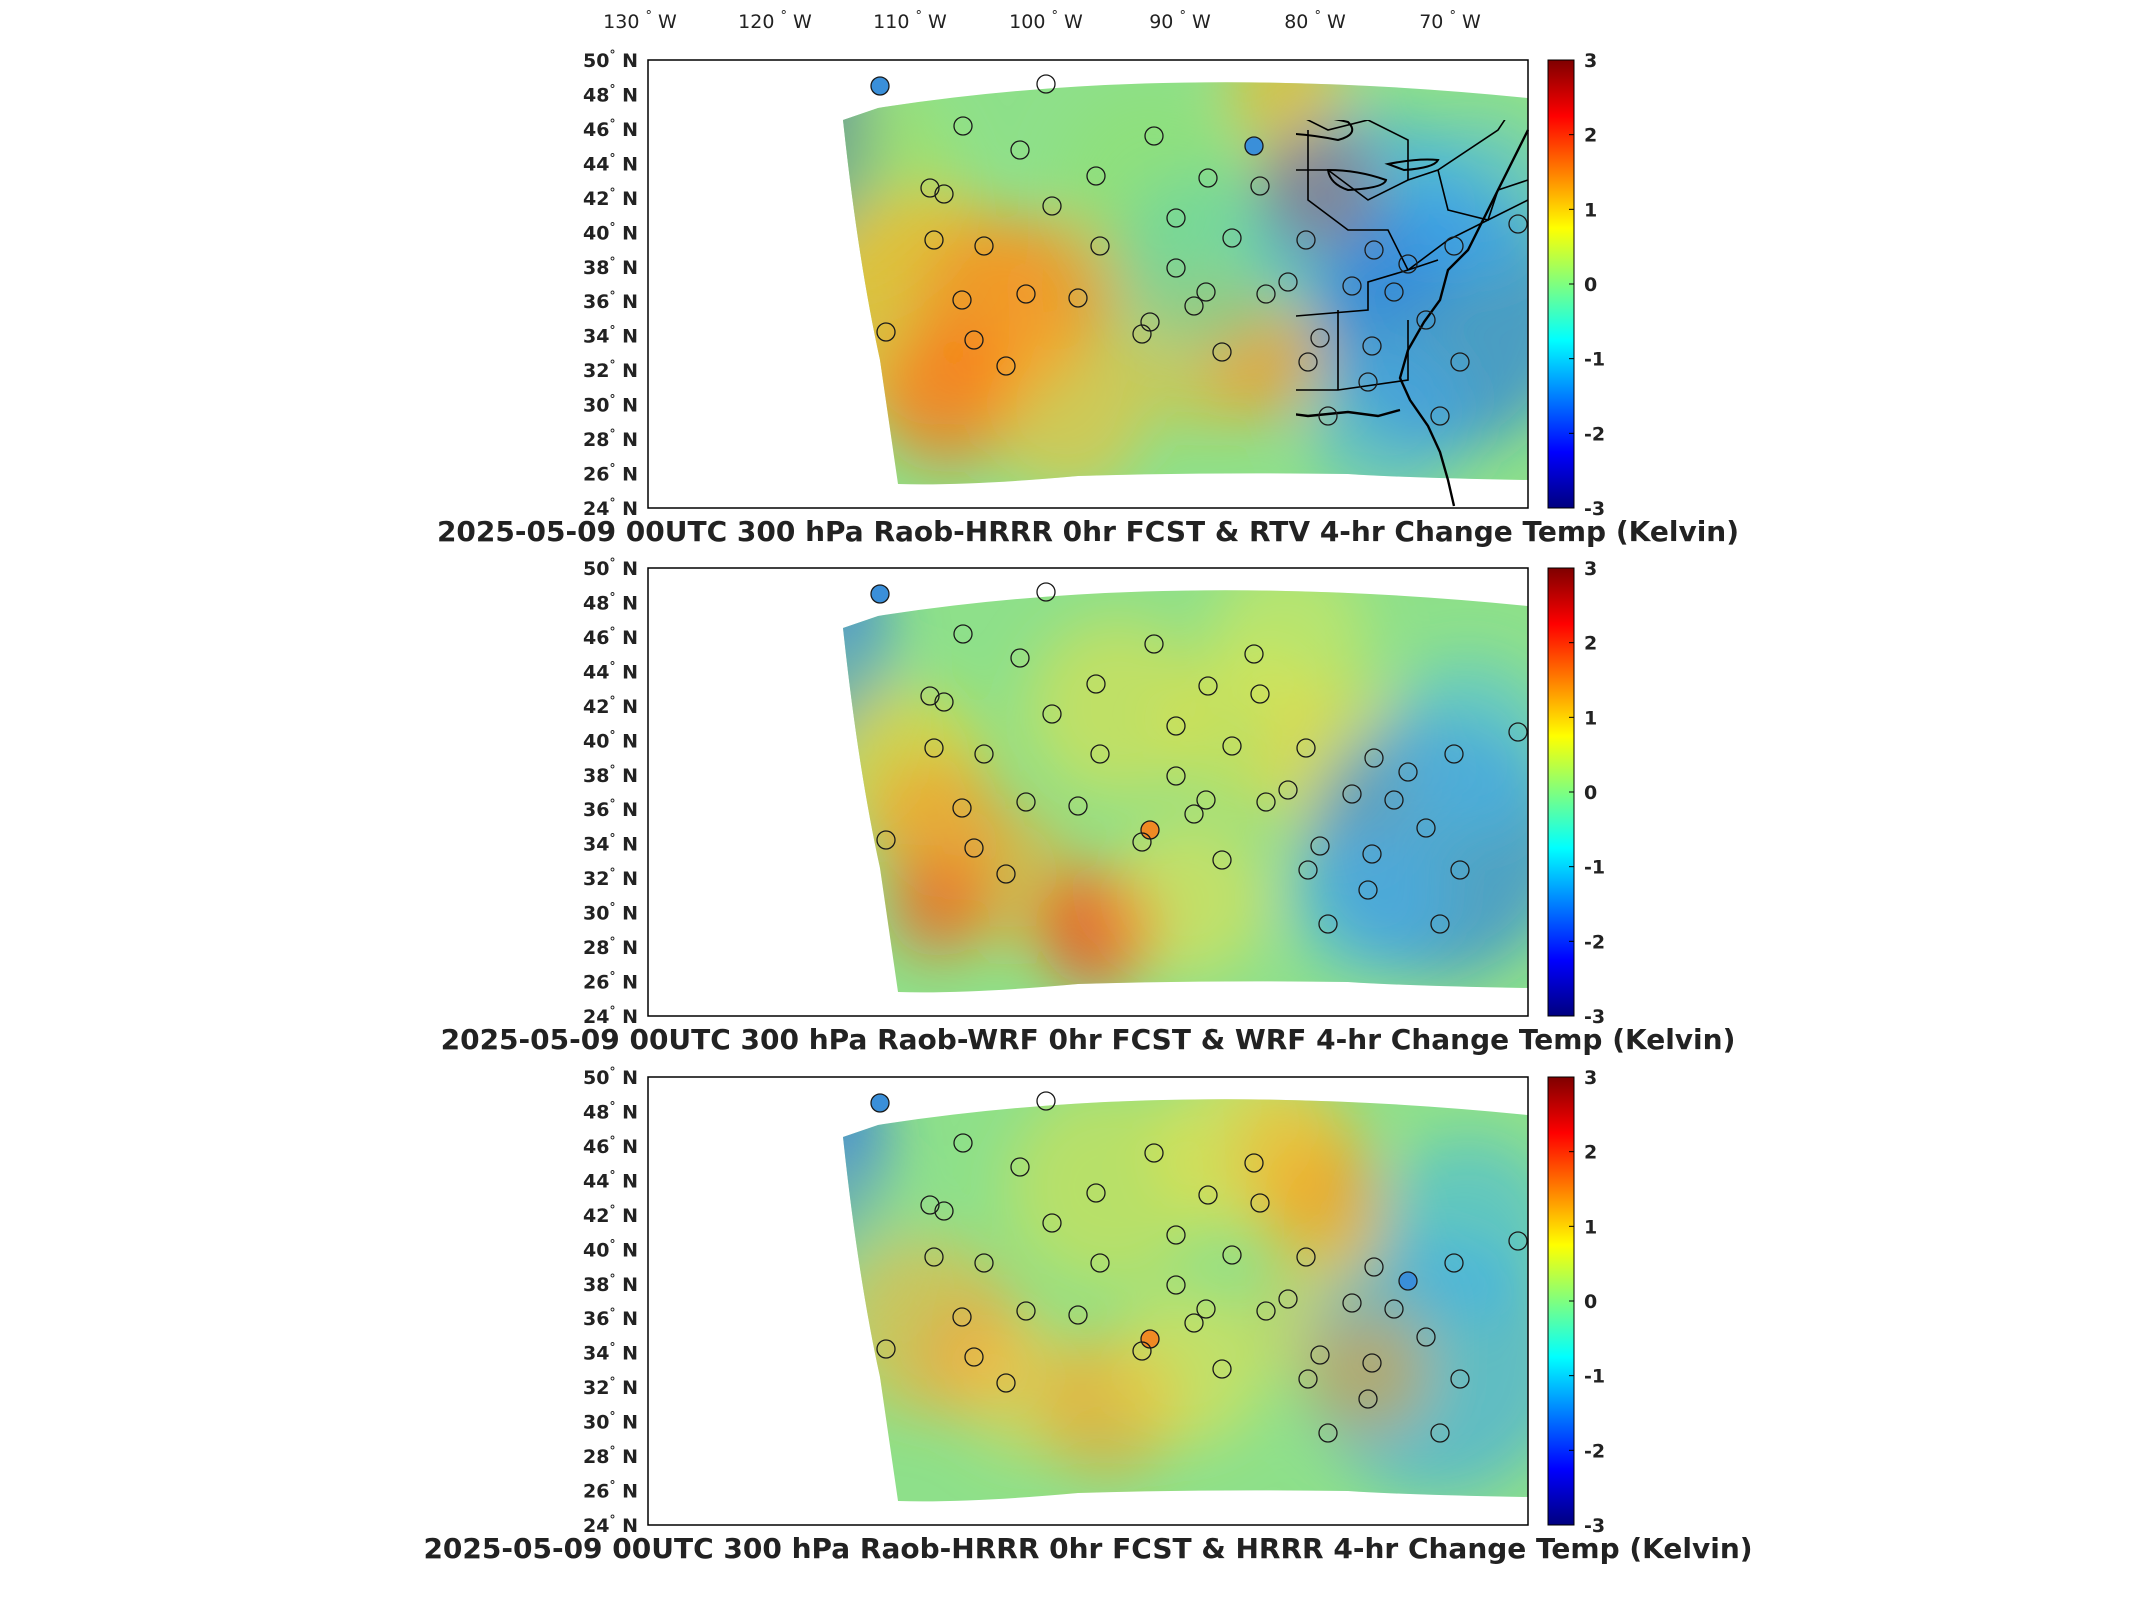 This screenshot has height=1600, width=2133. What do you see at coordinates (1590, 718) in the screenshot?
I see `colorbar-tick-label: 1` at bounding box center [1590, 718].